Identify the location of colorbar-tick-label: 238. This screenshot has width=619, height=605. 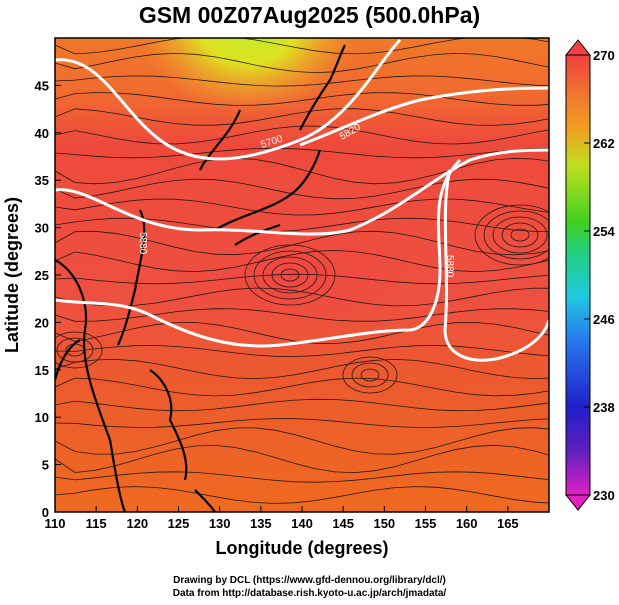
(604, 407).